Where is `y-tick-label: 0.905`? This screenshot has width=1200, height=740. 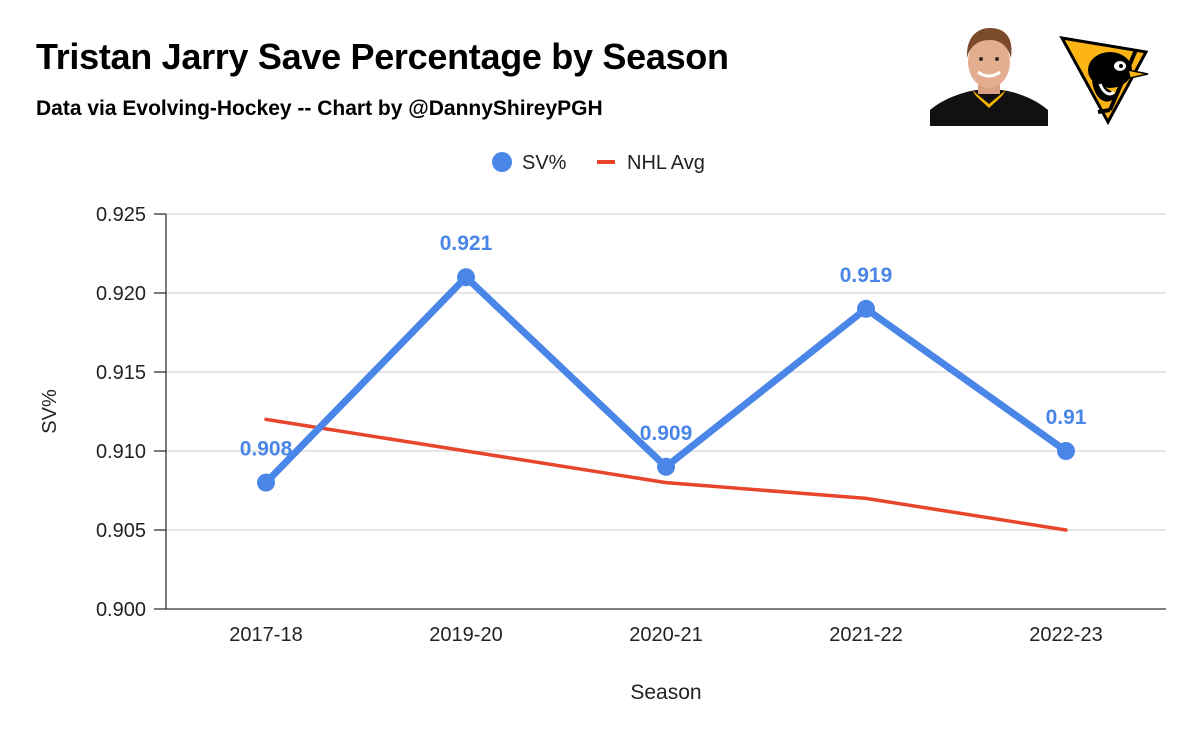 y-tick-label: 0.905 is located at coordinates (121, 531).